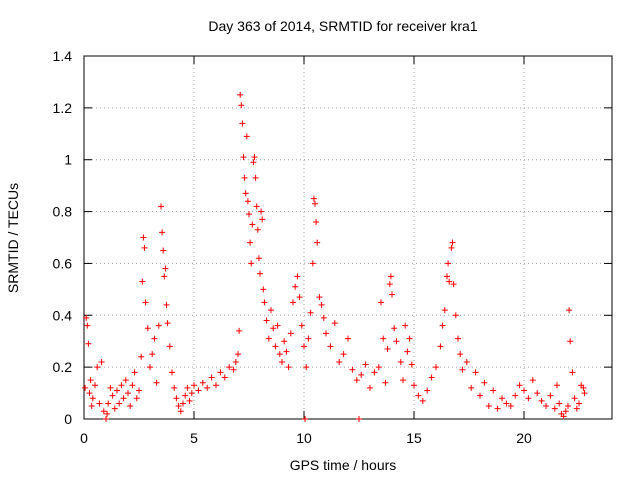  What do you see at coordinates (68, 419) in the screenshot?
I see `y-tick-label: 0` at bounding box center [68, 419].